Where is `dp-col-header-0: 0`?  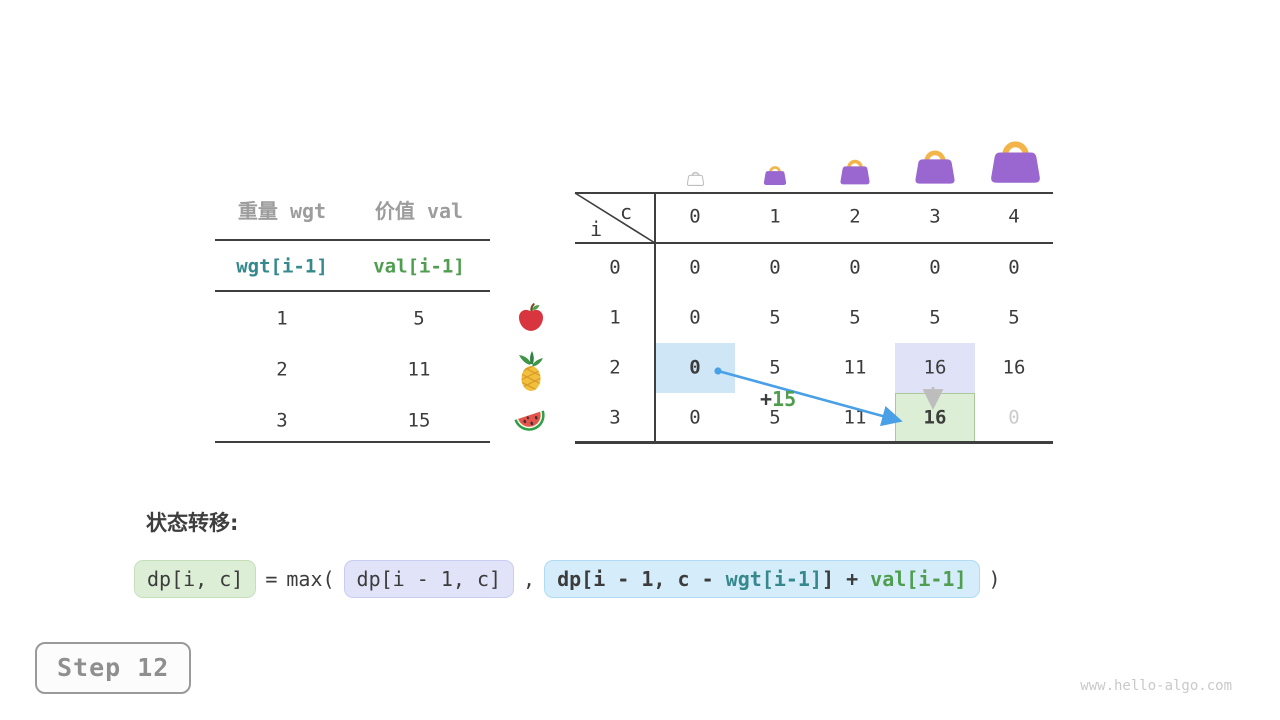 dp-col-header-0: 0 is located at coordinates (695, 216).